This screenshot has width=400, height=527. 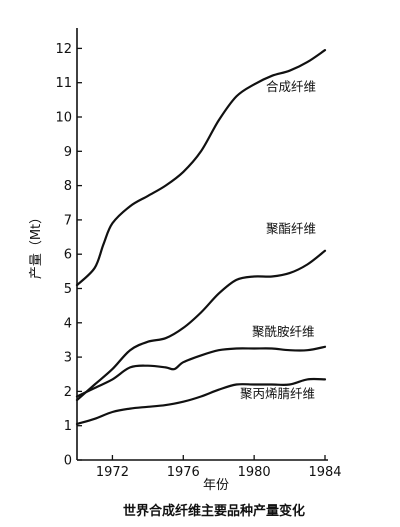 What do you see at coordinates (68, 289) in the screenshot?
I see `y-tick-label: 5` at bounding box center [68, 289].